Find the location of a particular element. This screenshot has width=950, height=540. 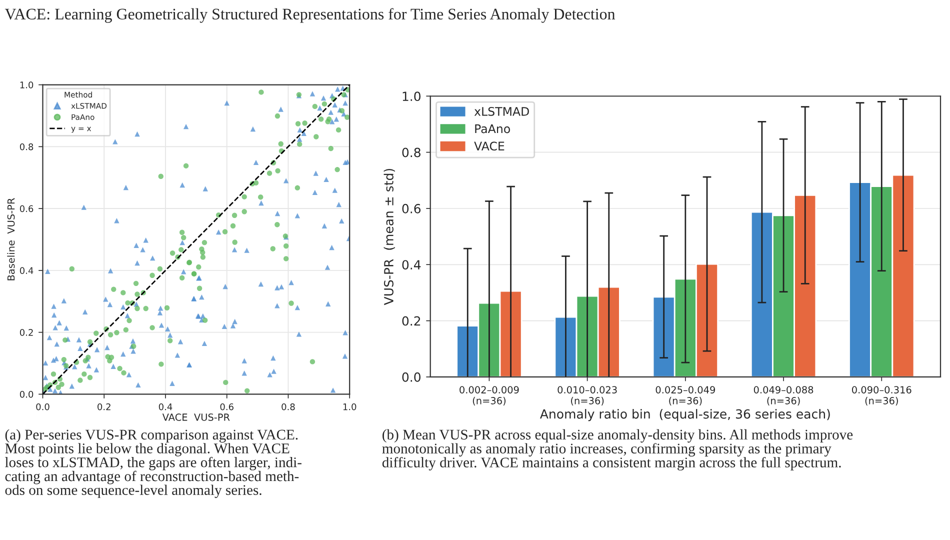

x-tick-label: 0.025–0.049 (n=36) is located at coordinates (686, 396).